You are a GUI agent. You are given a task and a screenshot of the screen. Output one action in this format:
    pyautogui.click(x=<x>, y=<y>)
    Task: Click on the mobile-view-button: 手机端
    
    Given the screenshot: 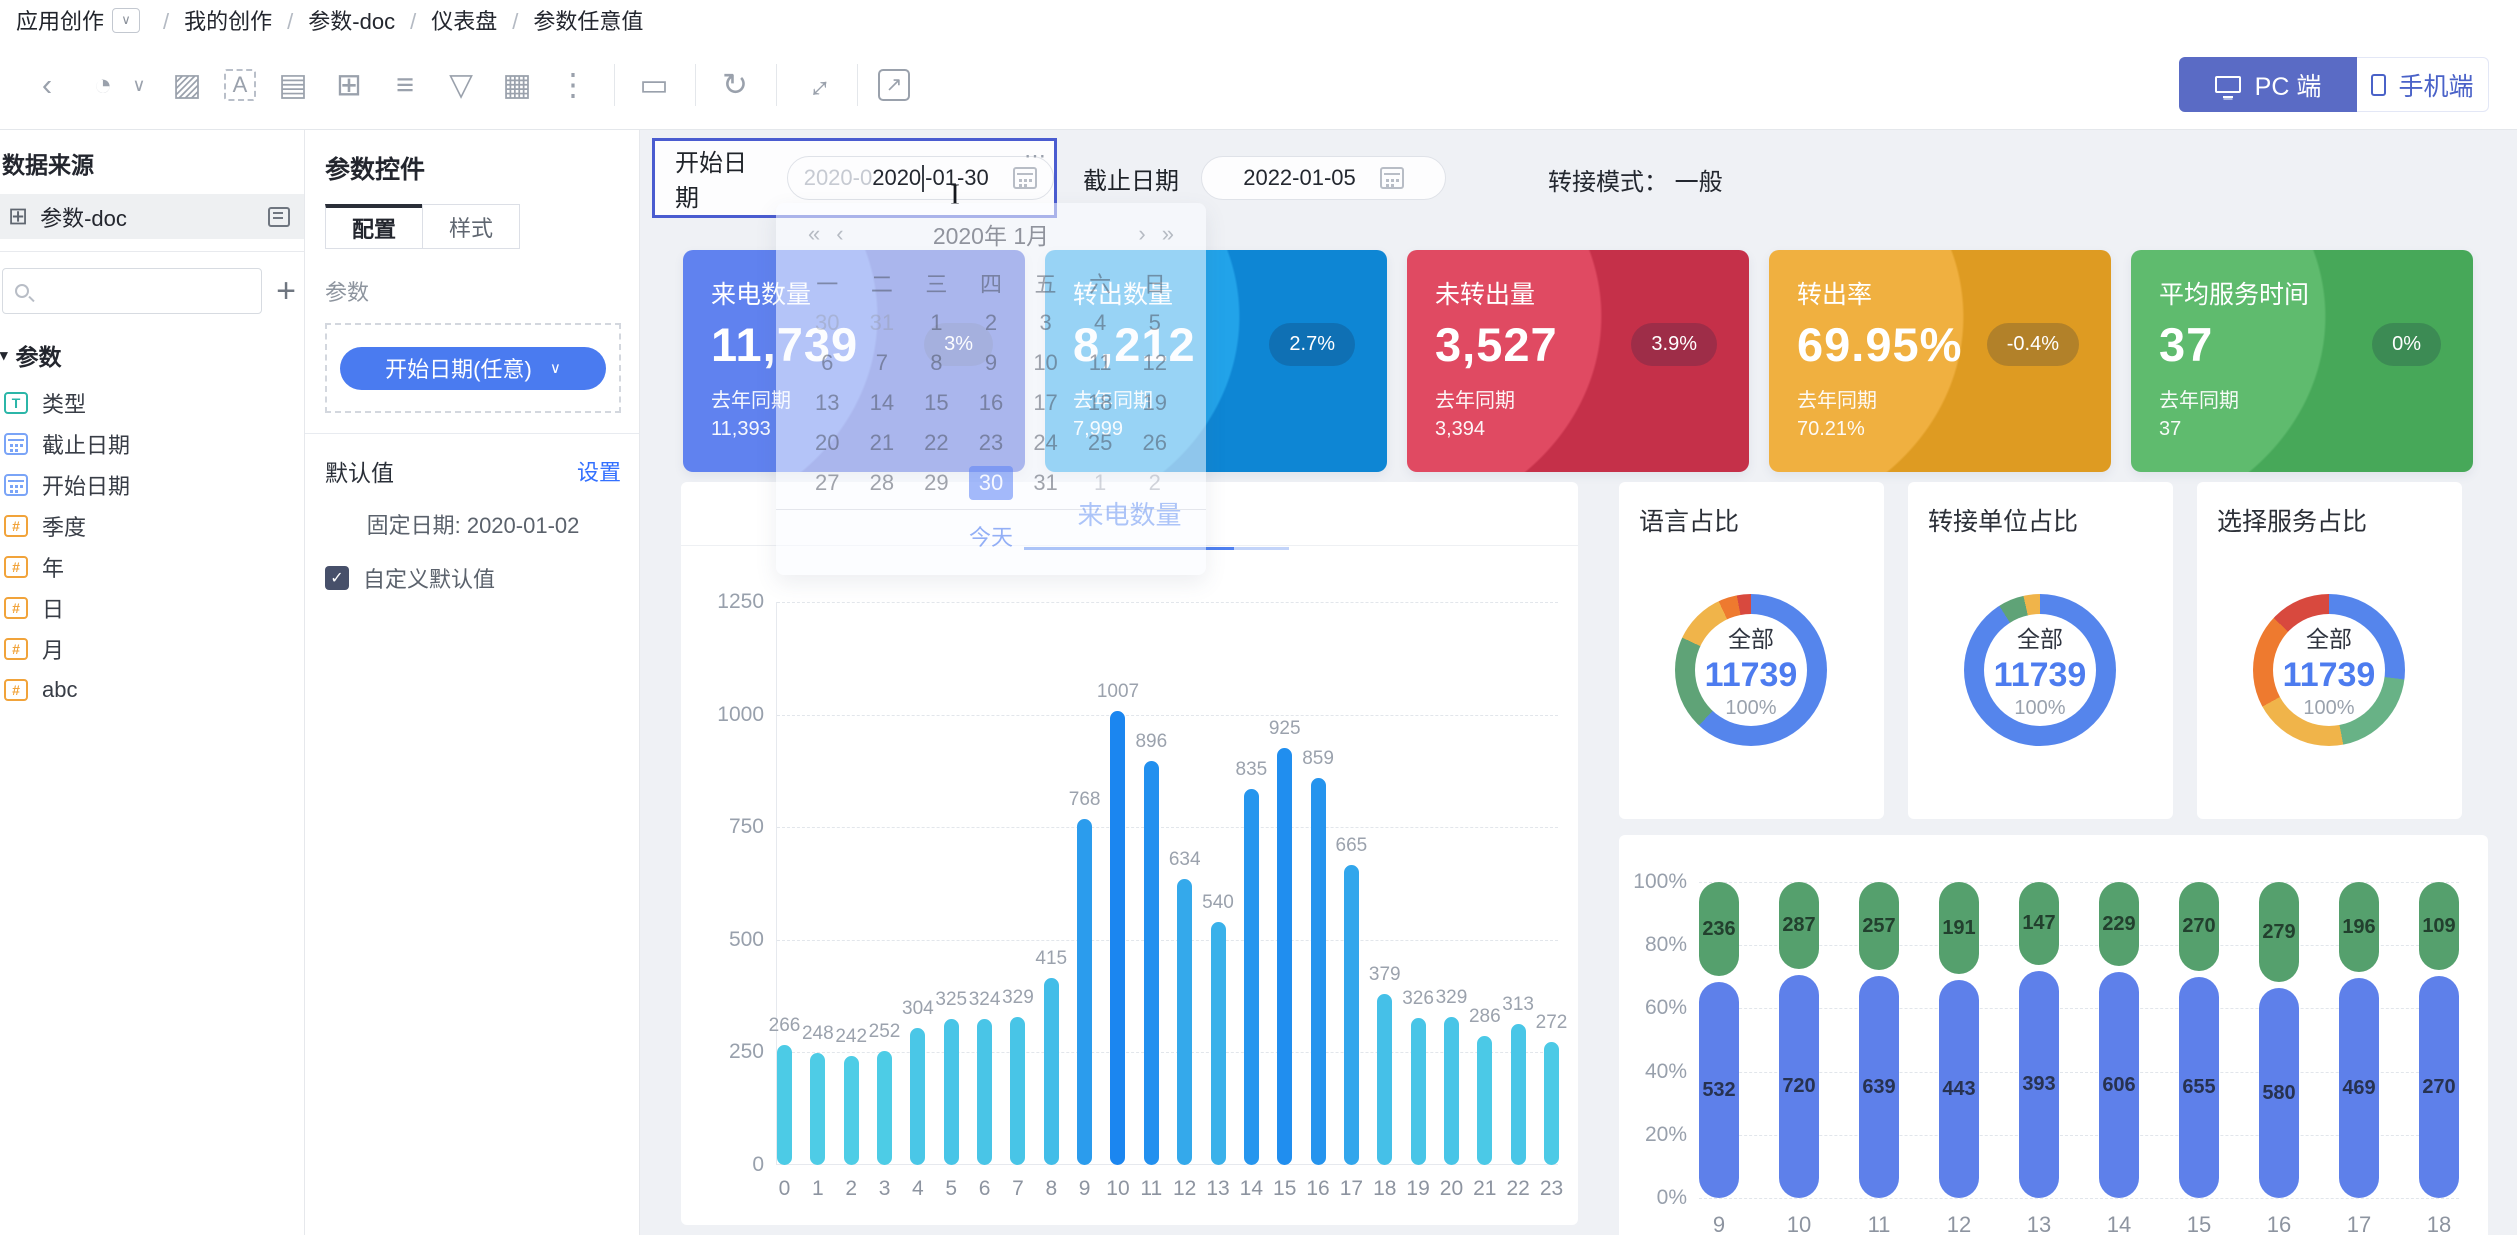 What is the action you would take?
    pyautogui.click(x=2423, y=84)
    